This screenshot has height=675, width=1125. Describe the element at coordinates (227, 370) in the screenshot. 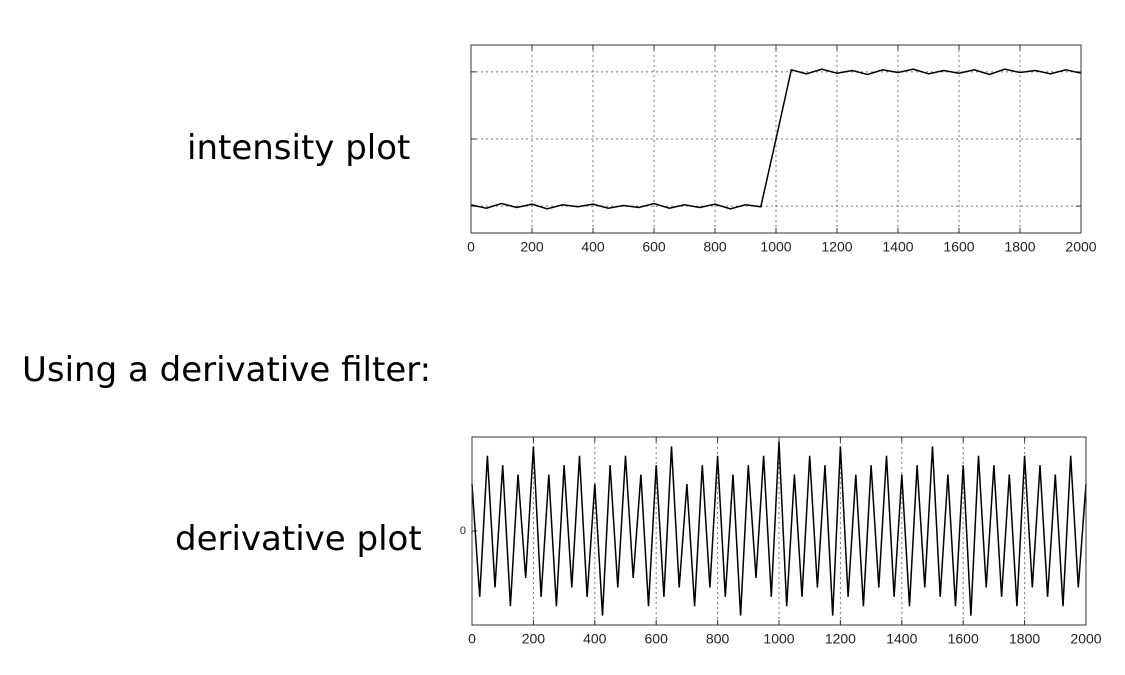

I see `heading: Using a derivative filter:` at that location.